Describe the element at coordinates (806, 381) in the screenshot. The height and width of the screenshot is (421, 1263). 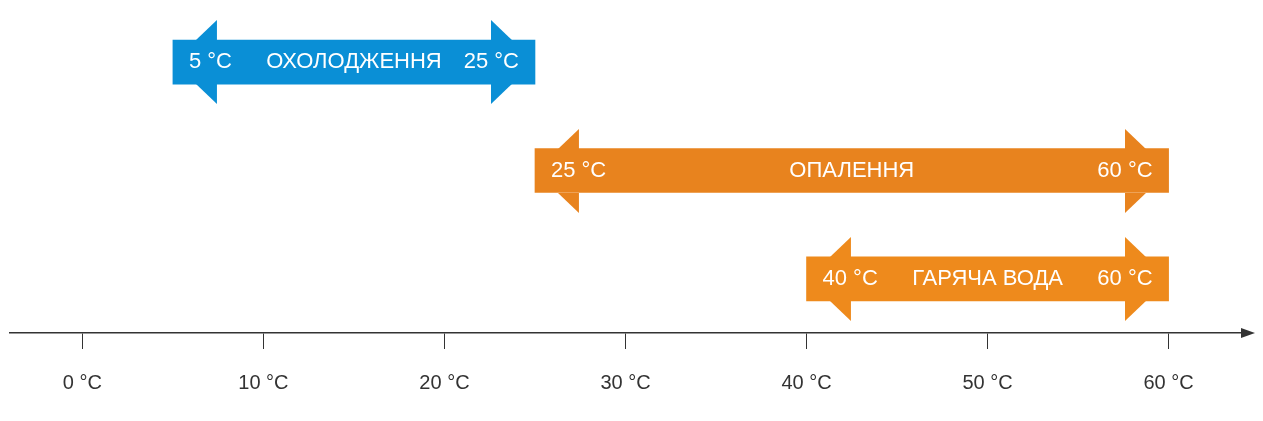
I see `x-tick-label: 40 °C` at that location.